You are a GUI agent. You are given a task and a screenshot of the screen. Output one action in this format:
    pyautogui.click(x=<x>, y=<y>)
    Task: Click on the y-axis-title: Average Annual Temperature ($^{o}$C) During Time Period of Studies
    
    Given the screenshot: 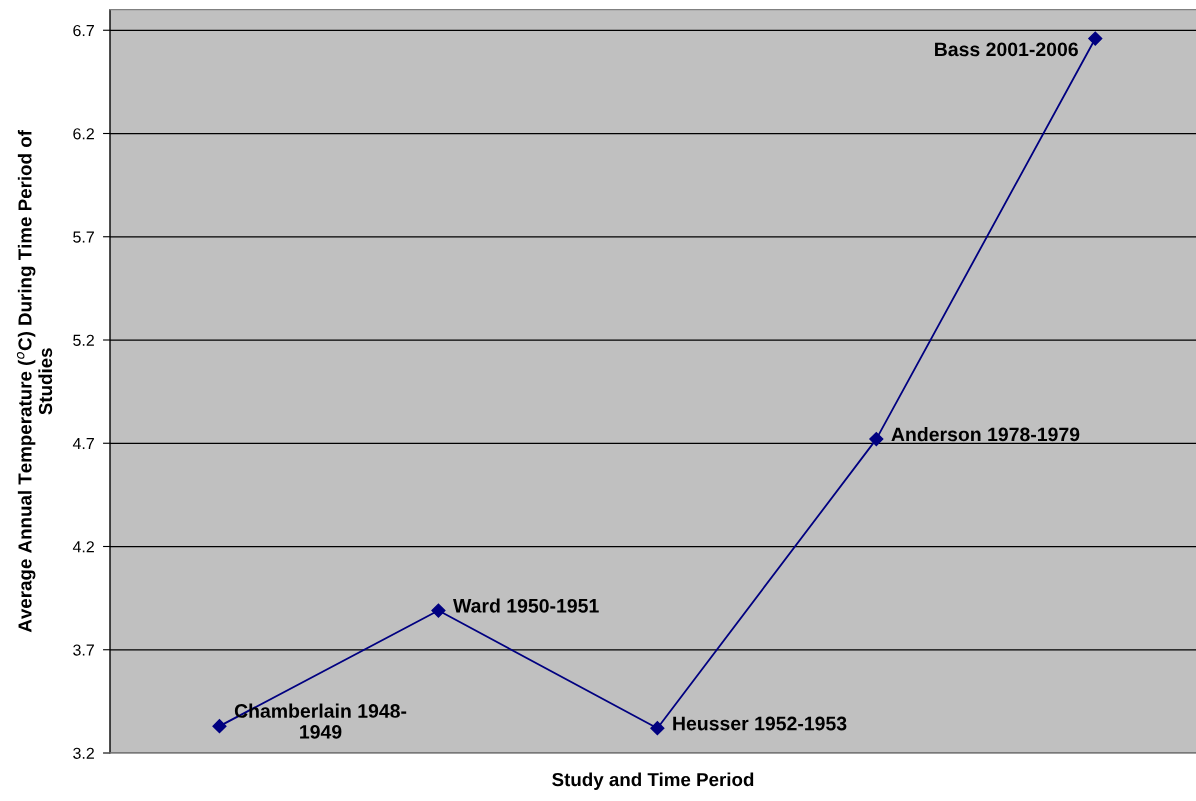 What is the action you would take?
    pyautogui.click(x=34, y=381)
    